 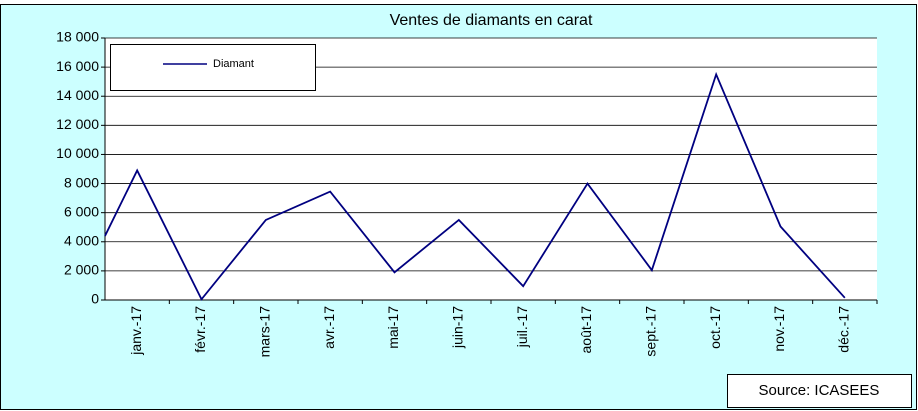 I want to click on source-box, so click(x=819, y=391).